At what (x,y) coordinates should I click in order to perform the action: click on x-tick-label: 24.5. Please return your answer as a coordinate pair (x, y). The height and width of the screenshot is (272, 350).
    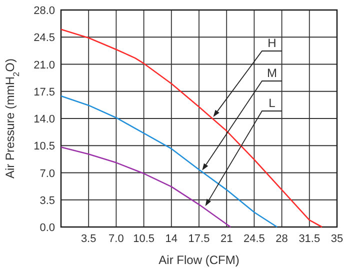
    Looking at the image, I should click on (254, 239).